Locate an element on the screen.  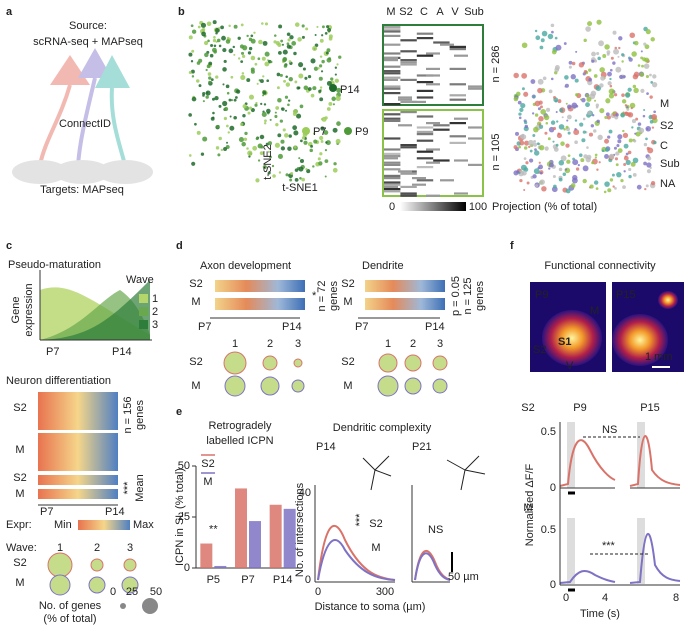
label: t-SNE2 is located at coordinates (268, 161).